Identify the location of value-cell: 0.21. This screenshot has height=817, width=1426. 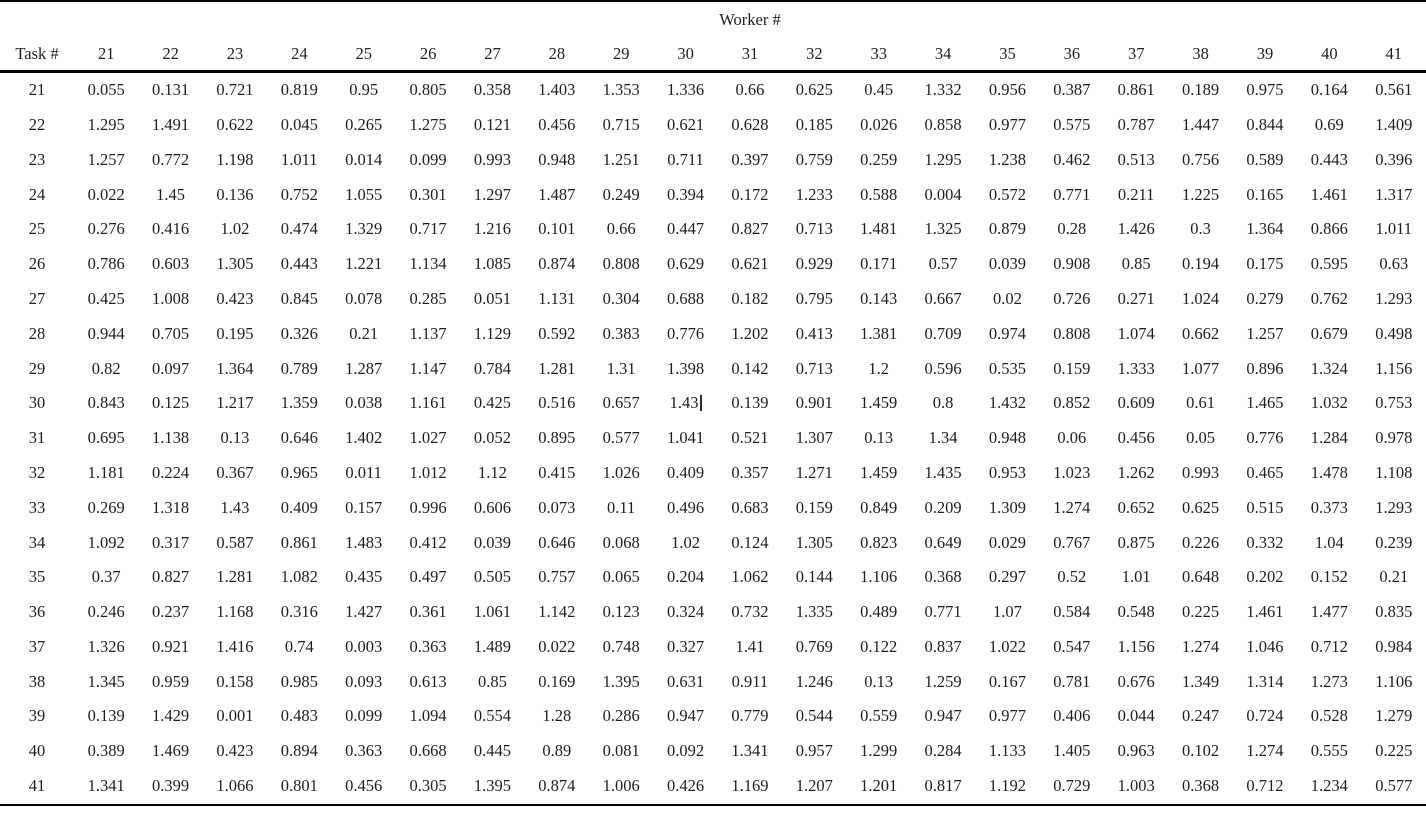
(364, 334).